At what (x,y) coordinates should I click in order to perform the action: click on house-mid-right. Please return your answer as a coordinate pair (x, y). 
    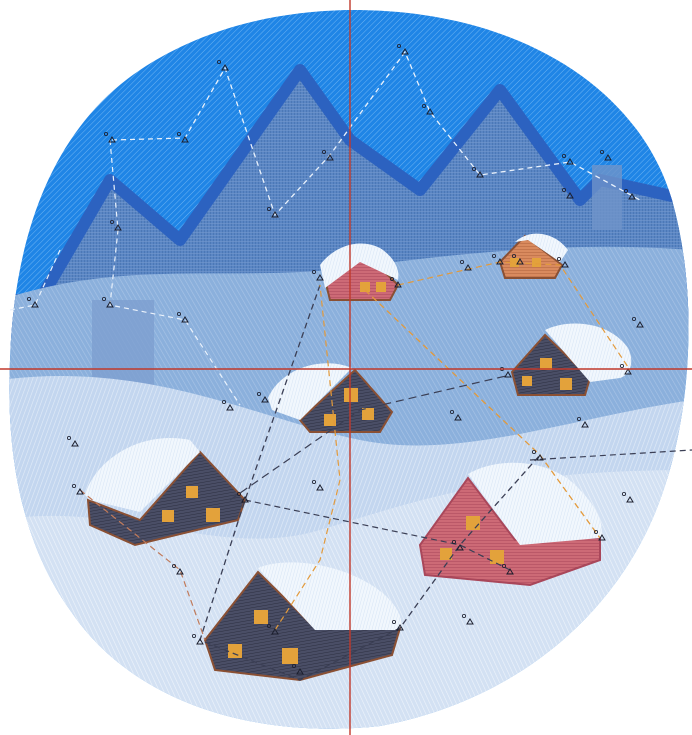
    Looking at the image, I should click on (571, 359).